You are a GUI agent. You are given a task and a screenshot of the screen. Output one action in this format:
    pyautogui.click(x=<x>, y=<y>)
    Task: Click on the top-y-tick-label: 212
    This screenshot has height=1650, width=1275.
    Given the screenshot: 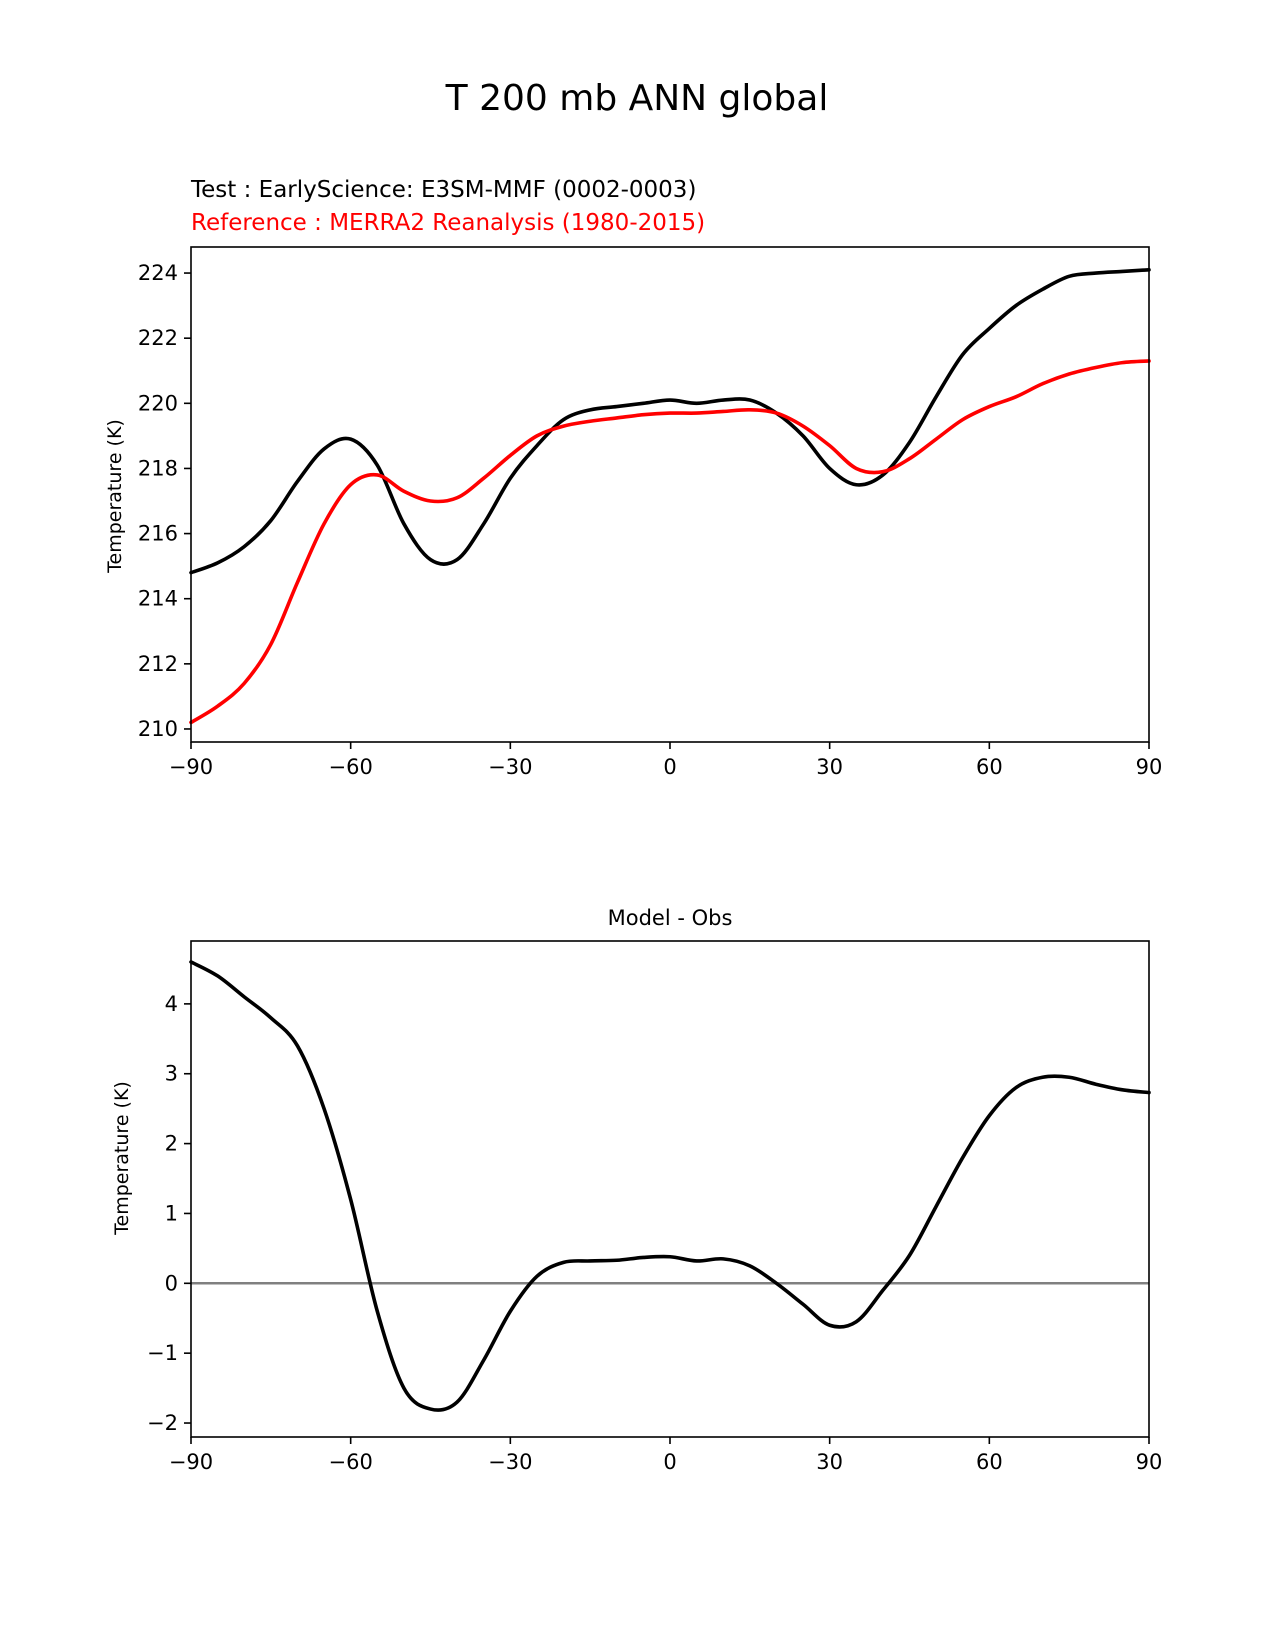 What is the action you would take?
    pyautogui.click(x=158, y=664)
    